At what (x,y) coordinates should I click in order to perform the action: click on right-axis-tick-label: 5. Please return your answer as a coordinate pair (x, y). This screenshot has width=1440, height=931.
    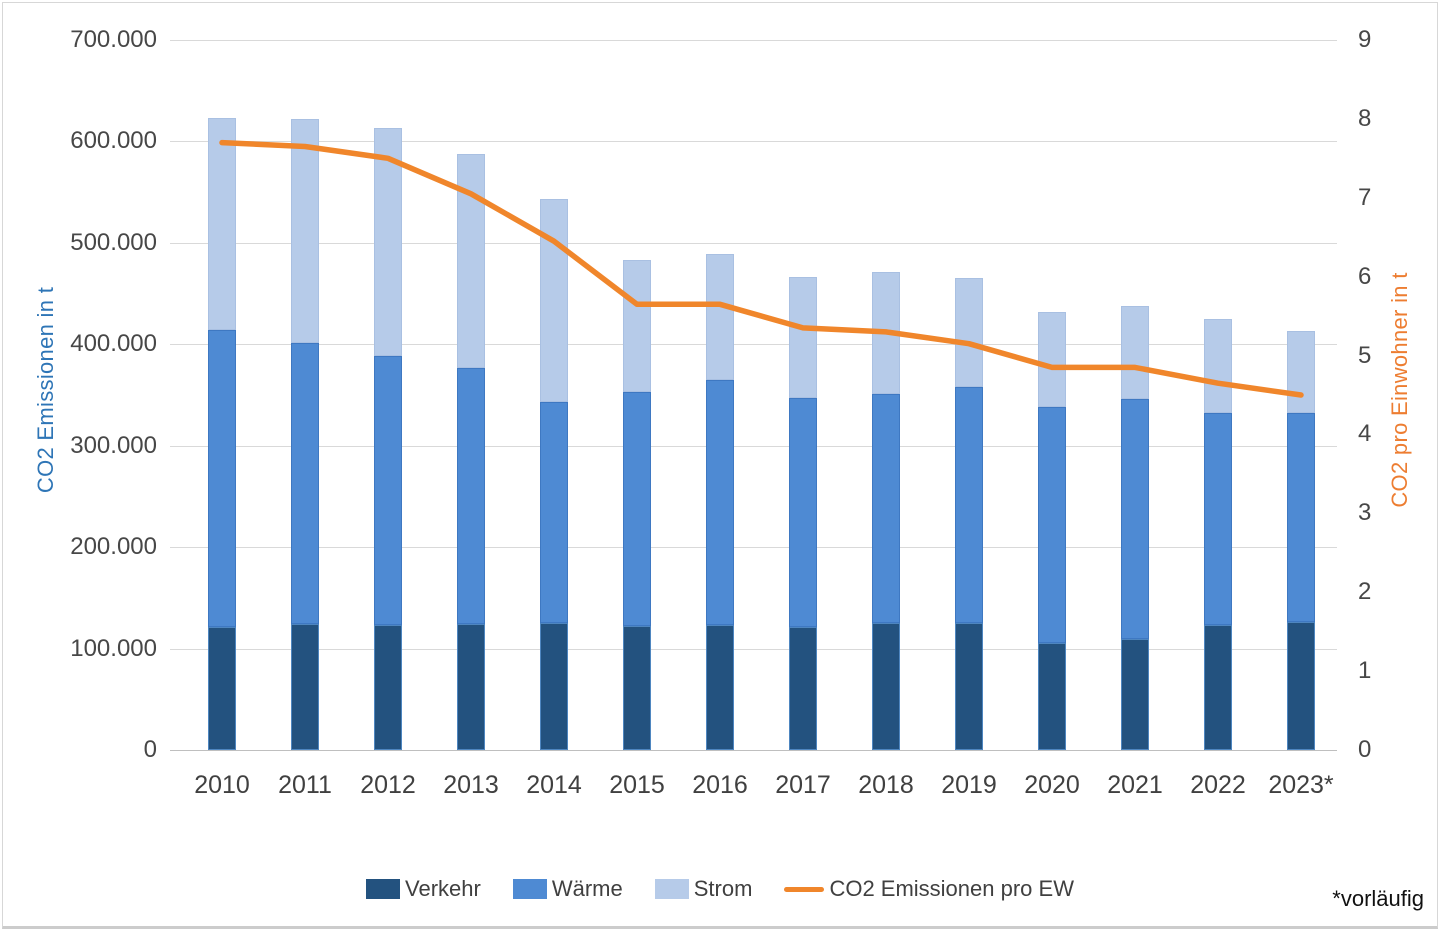
    Looking at the image, I should click on (1365, 355).